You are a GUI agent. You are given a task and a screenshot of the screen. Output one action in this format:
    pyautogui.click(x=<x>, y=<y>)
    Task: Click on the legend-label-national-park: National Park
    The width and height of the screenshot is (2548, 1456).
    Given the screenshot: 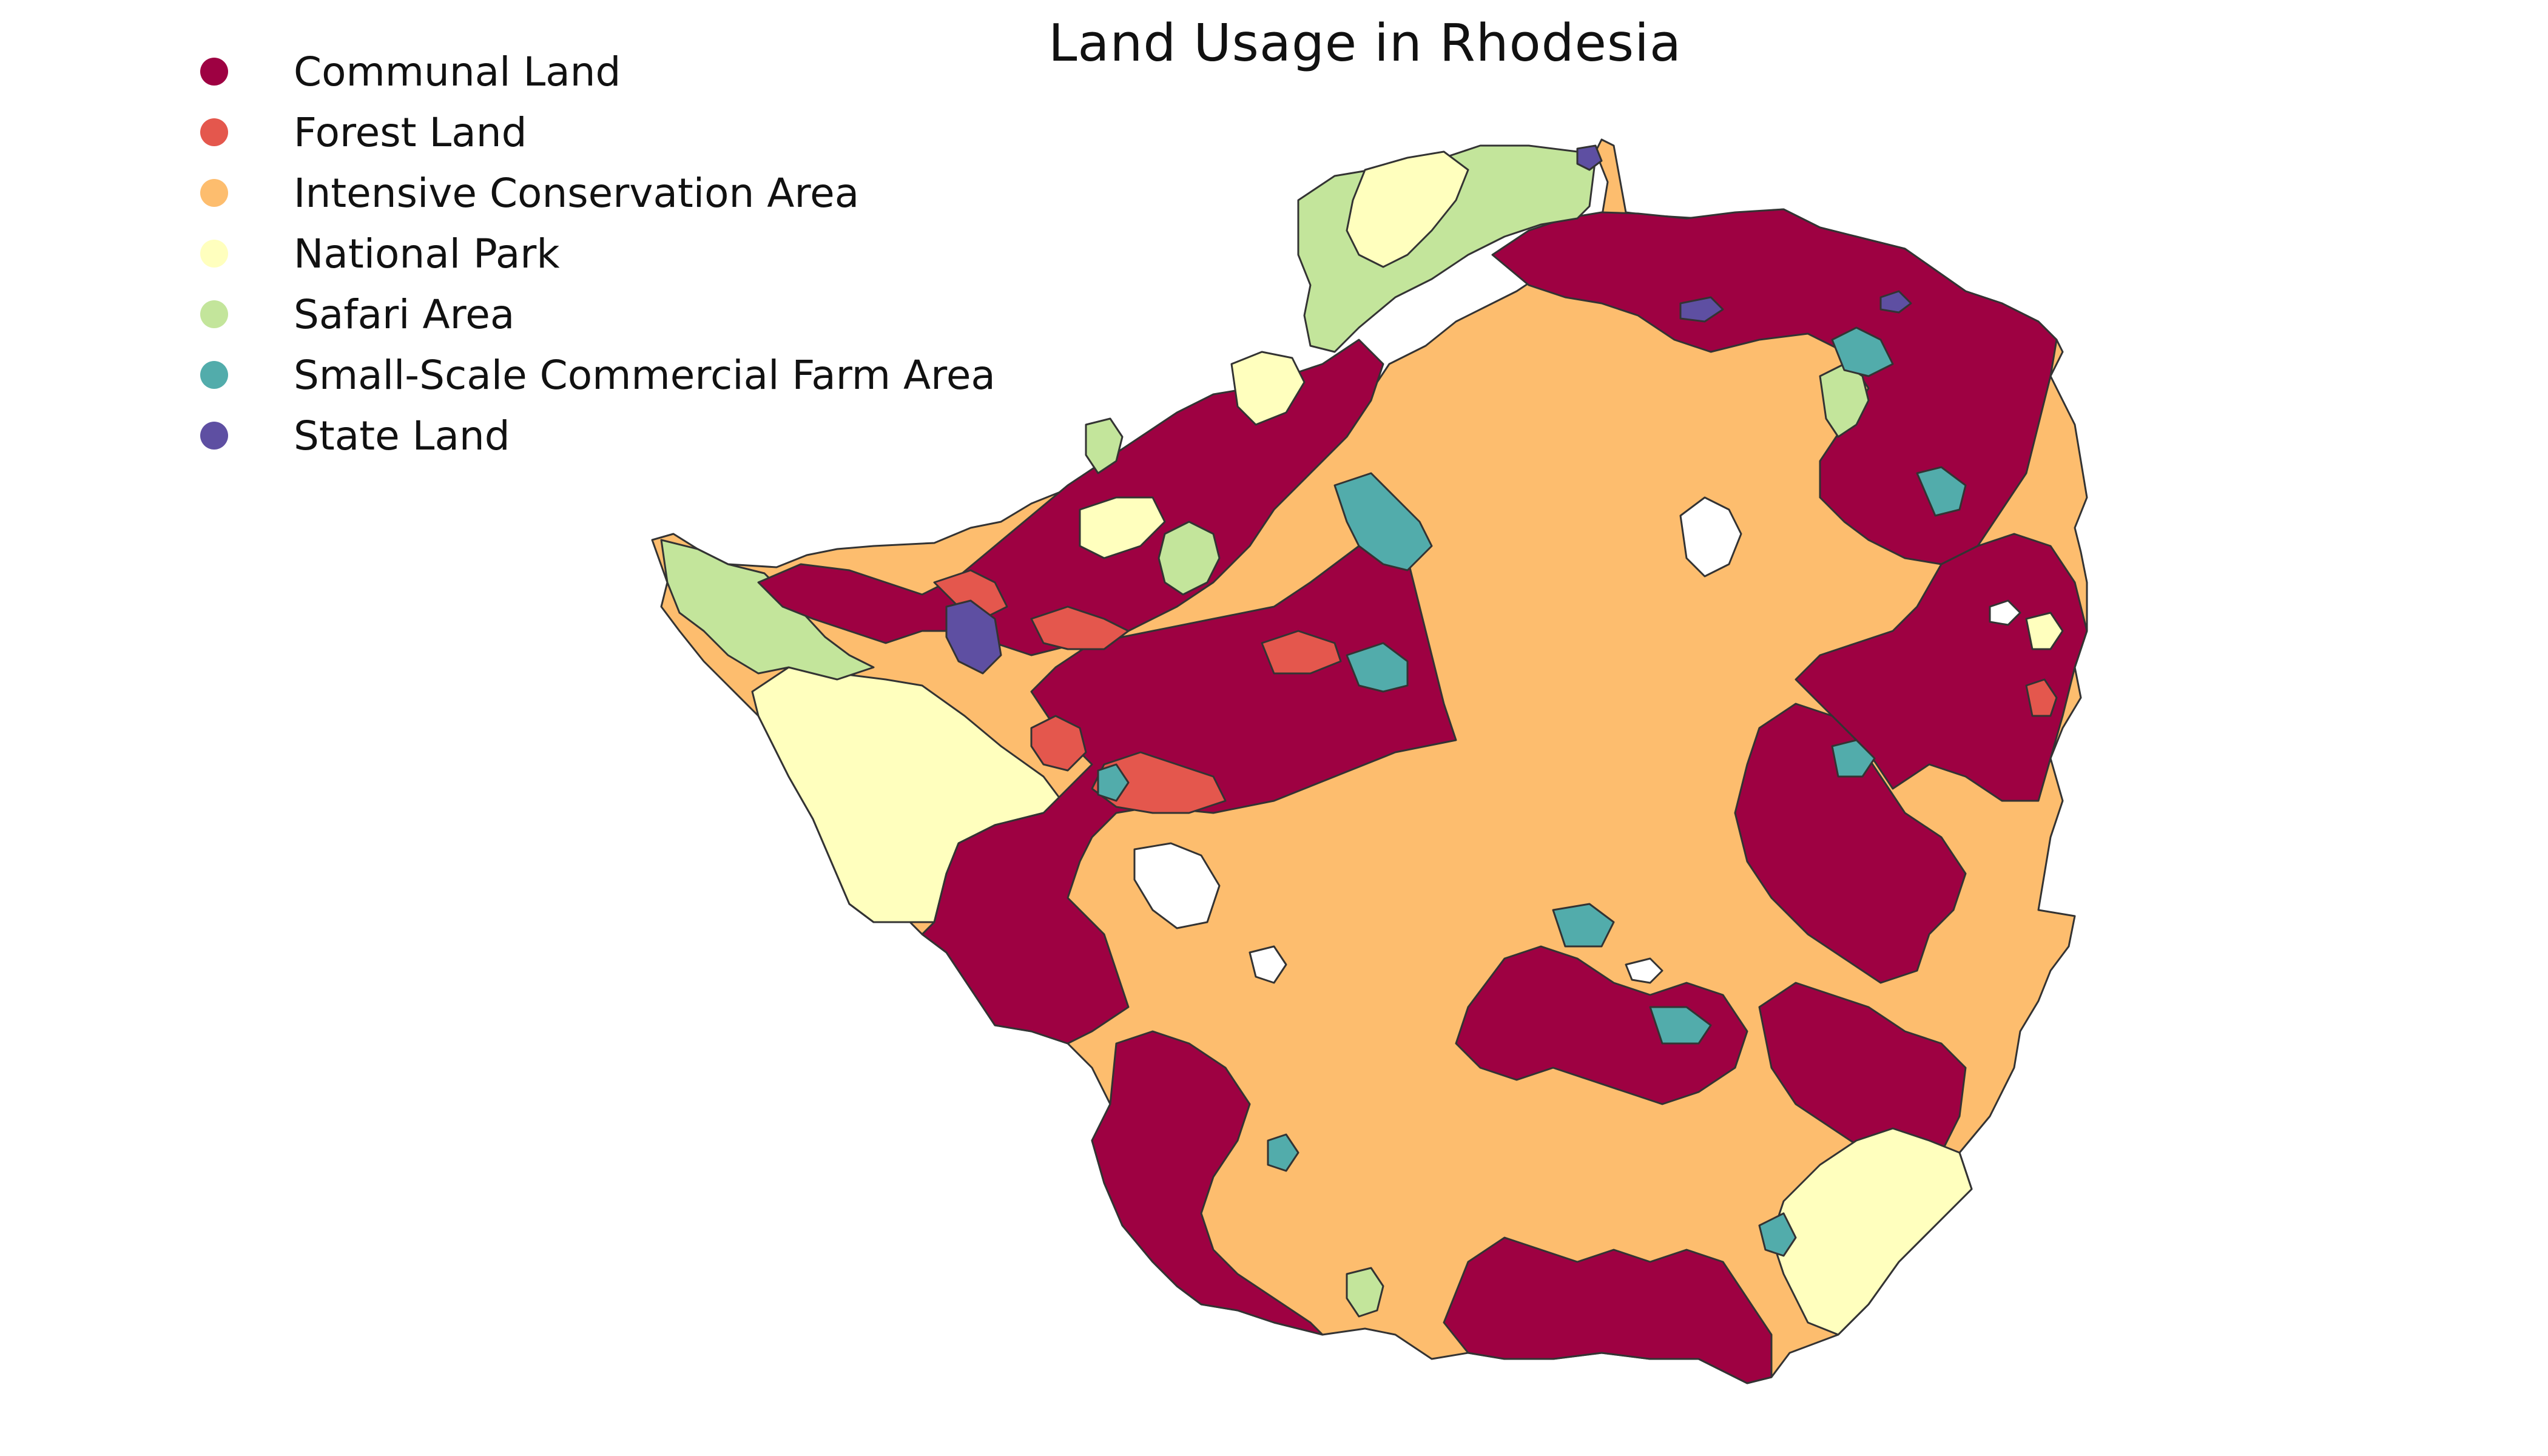 What is the action you would take?
    pyautogui.click(x=427, y=253)
    